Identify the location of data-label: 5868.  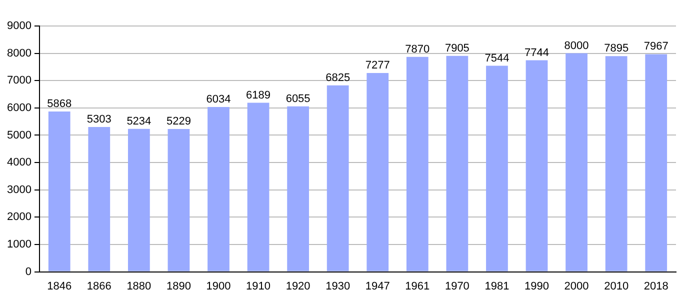
(59, 104).